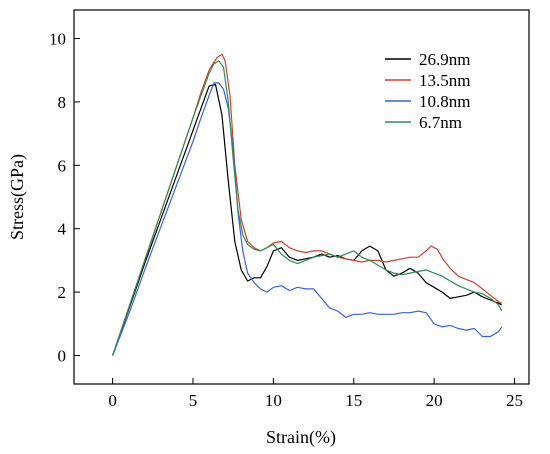 This screenshot has width=550, height=454. I want to click on legend-label-2: 10.8nm, so click(444, 101).